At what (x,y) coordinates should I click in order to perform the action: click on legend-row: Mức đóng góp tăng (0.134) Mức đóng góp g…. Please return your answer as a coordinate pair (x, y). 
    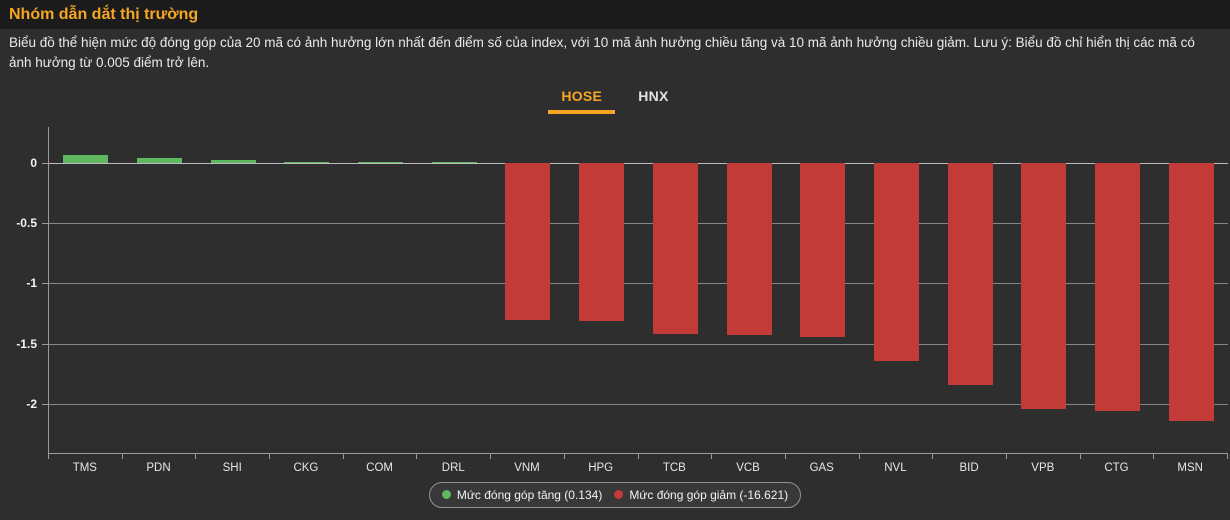
    Looking at the image, I should click on (615, 494).